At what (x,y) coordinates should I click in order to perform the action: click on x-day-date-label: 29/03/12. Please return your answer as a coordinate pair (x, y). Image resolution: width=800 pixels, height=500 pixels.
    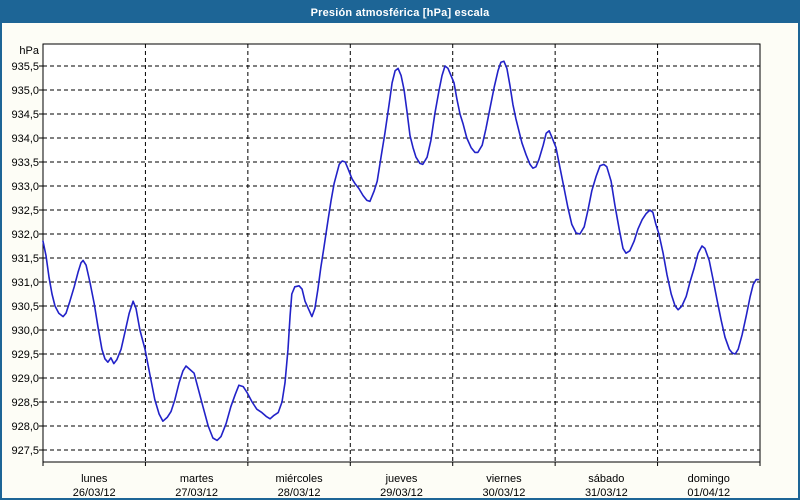
    Looking at the image, I should click on (401, 493).